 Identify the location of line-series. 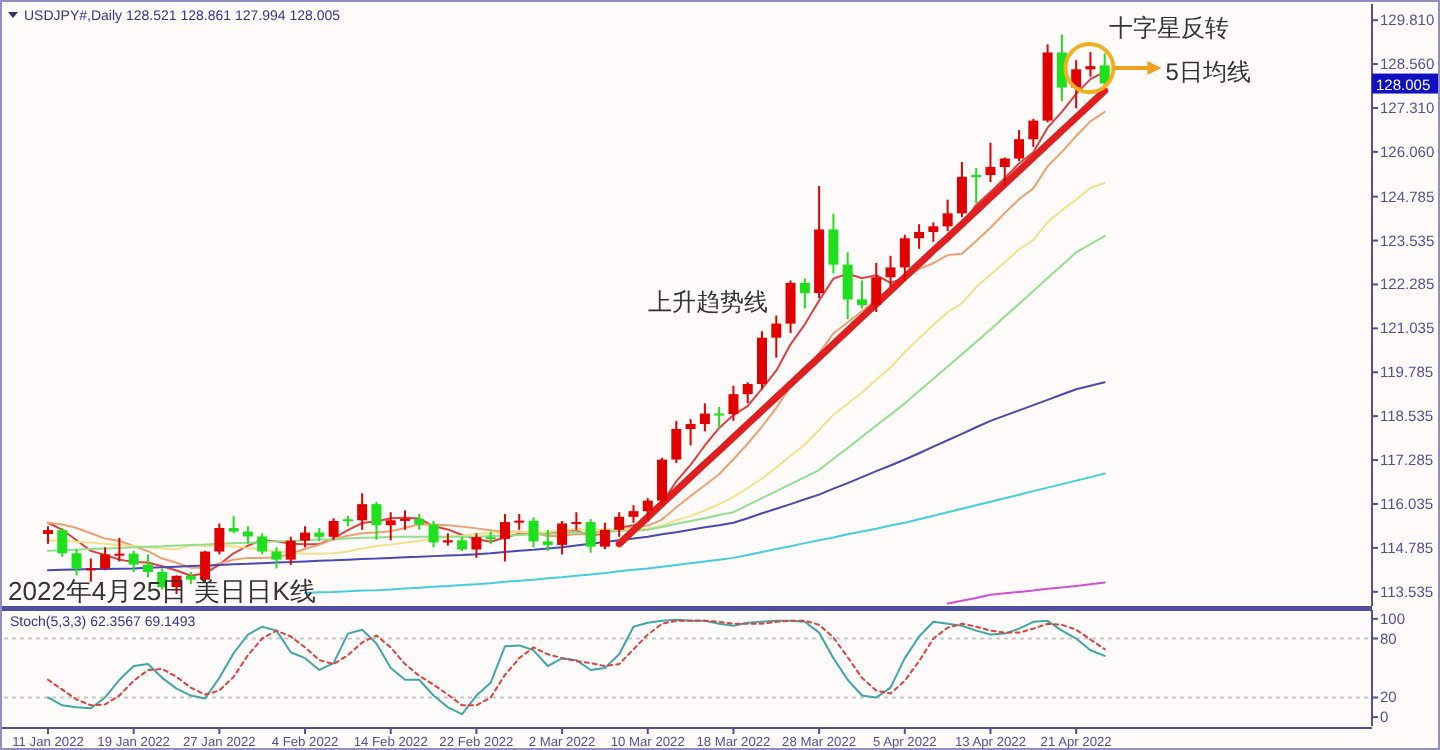
(1026, 593).